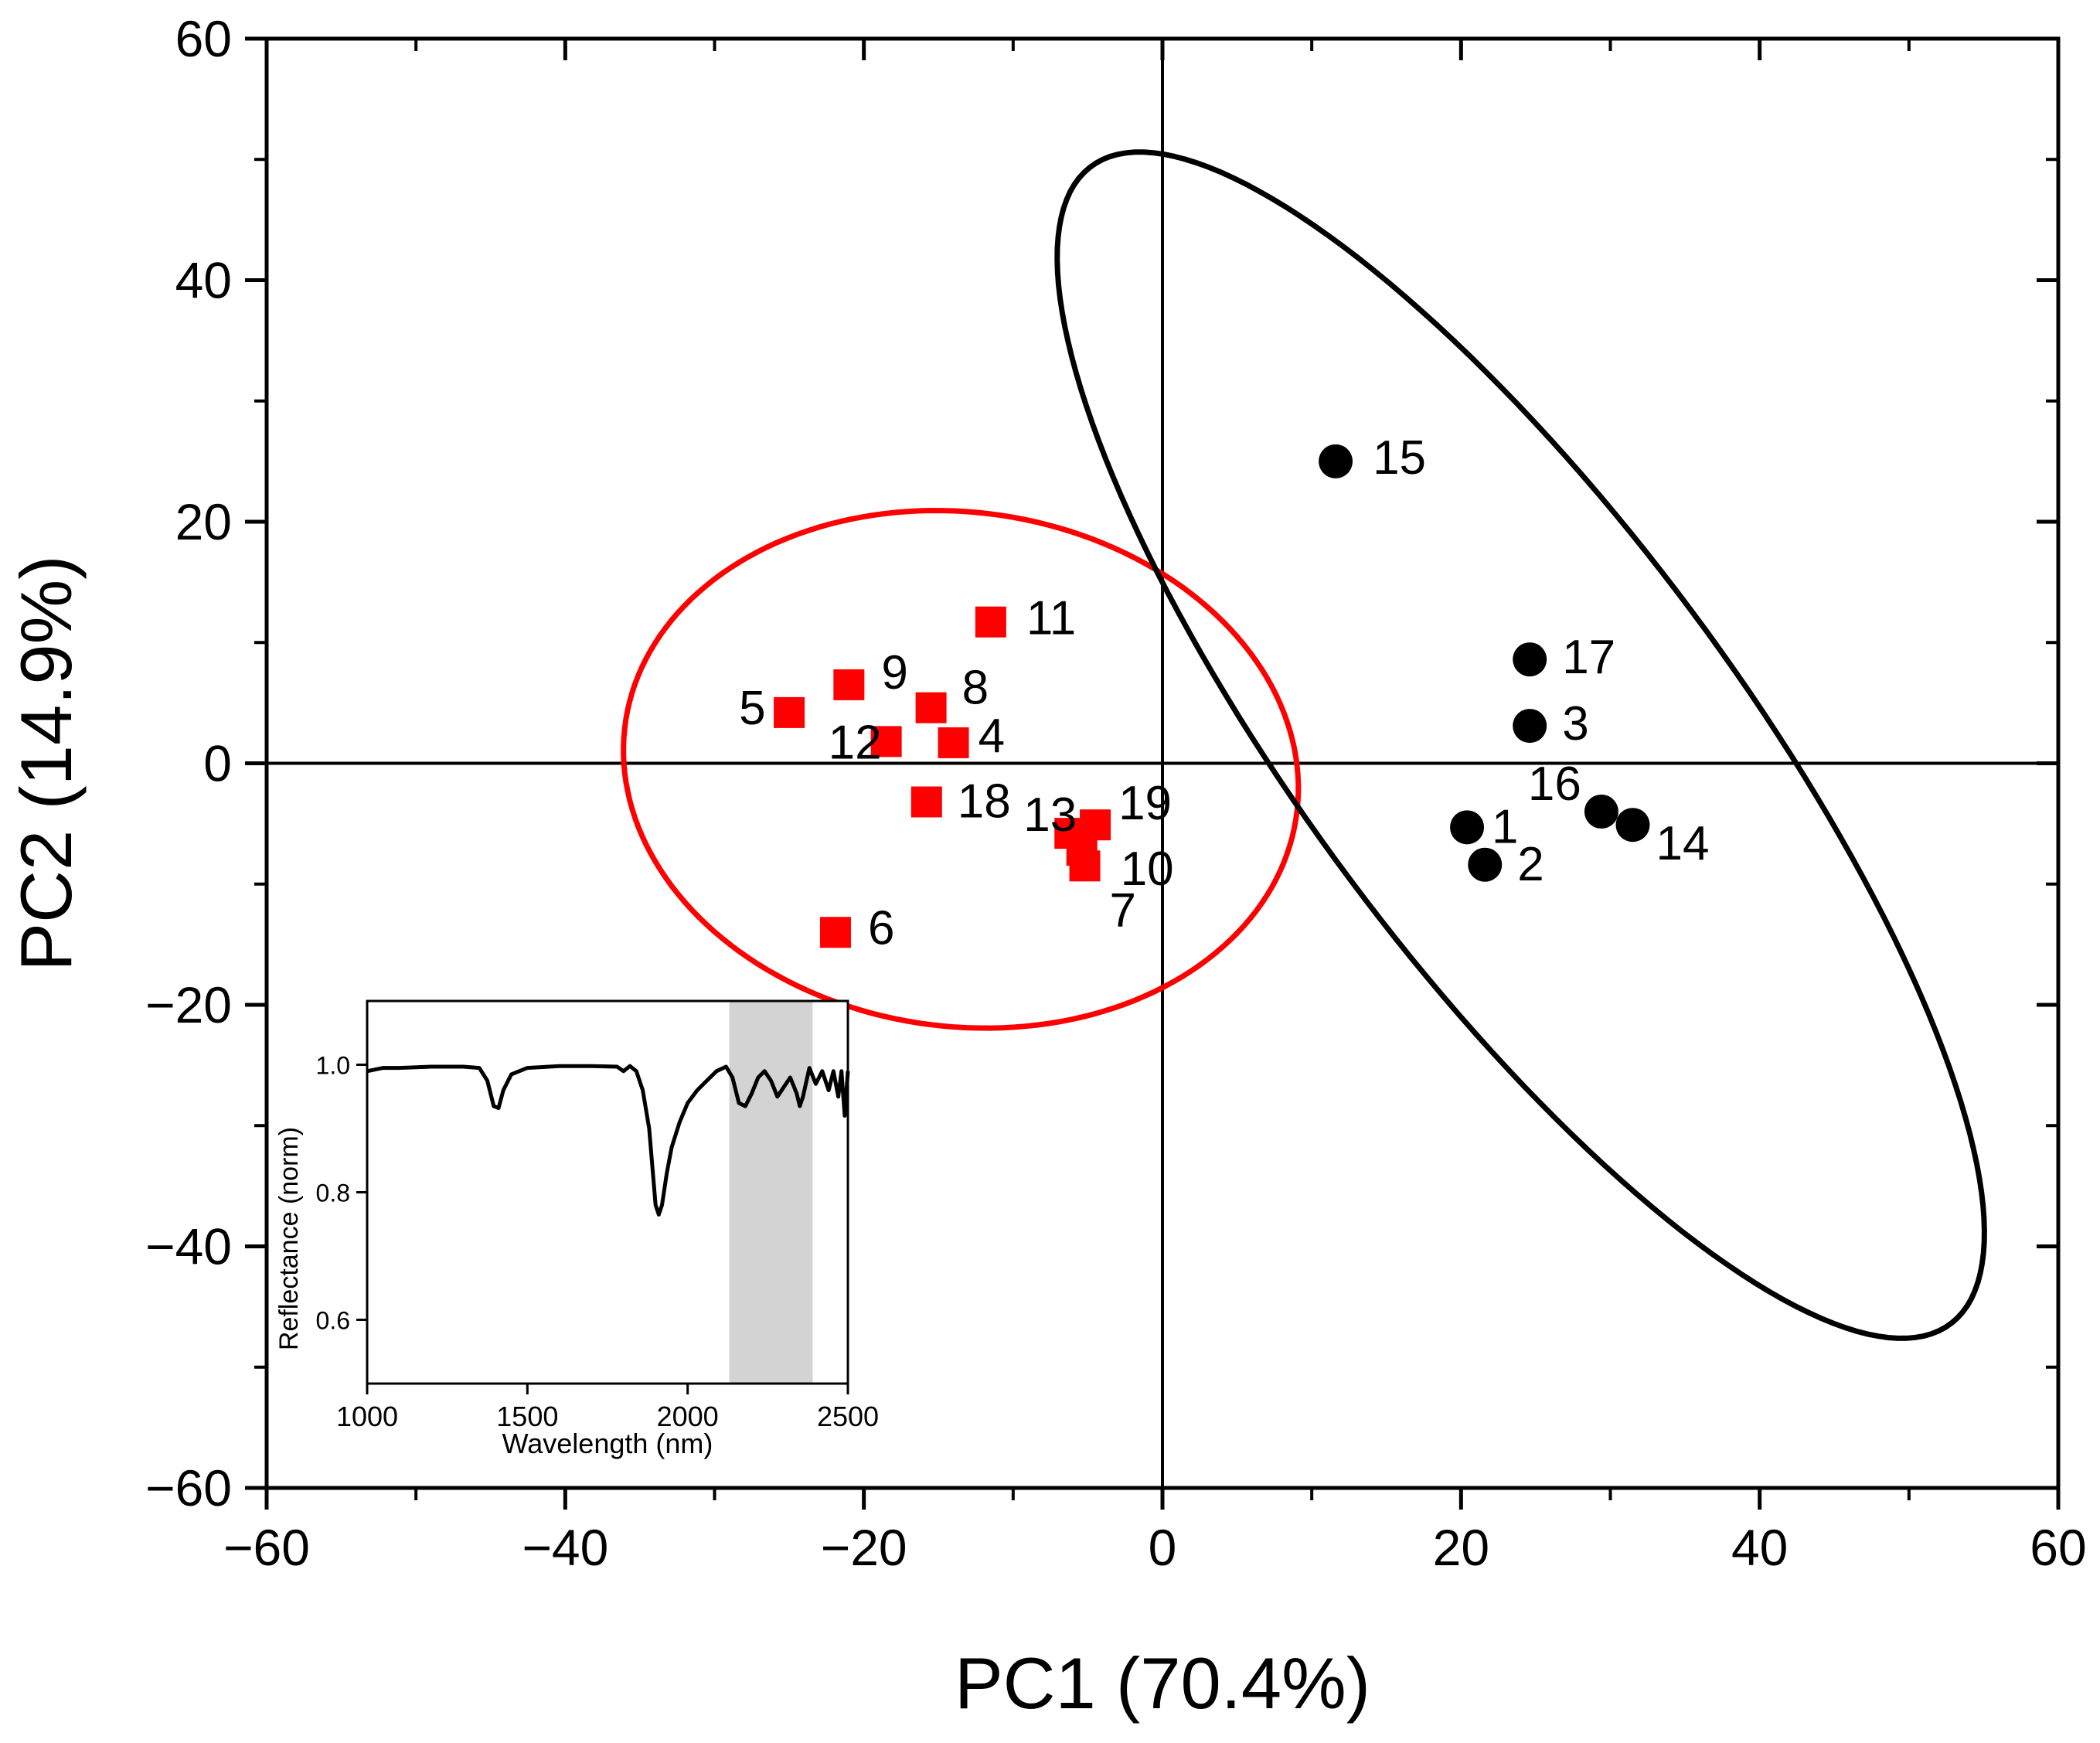  What do you see at coordinates (1682, 843) in the screenshot?
I see `point-label-14: 14` at bounding box center [1682, 843].